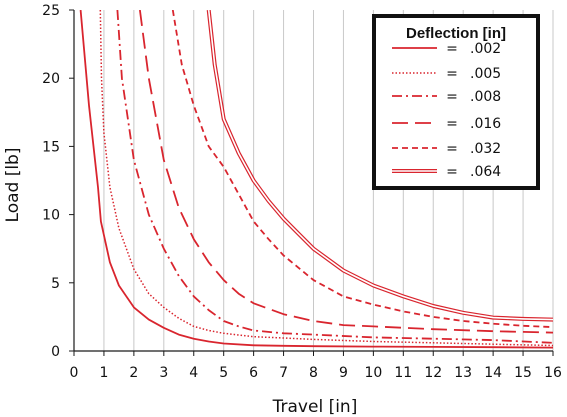  What do you see at coordinates (373, 373) in the screenshot?
I see `x-tick-label-10: 10` at bounding box center [373, 373].